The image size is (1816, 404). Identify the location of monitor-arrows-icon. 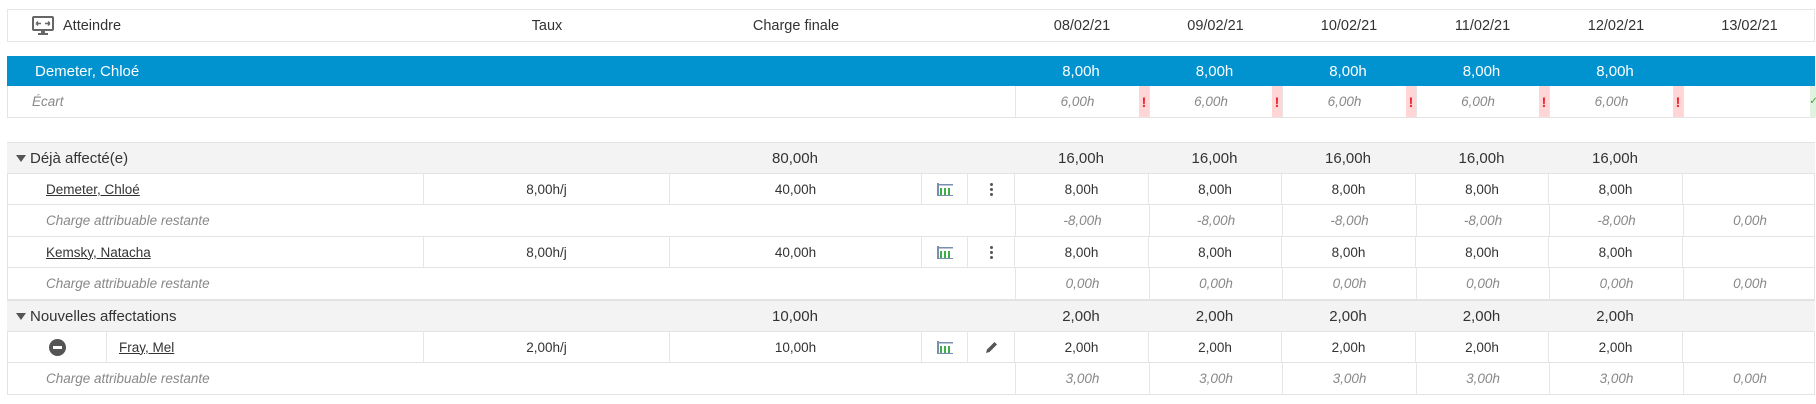
(43, 25).